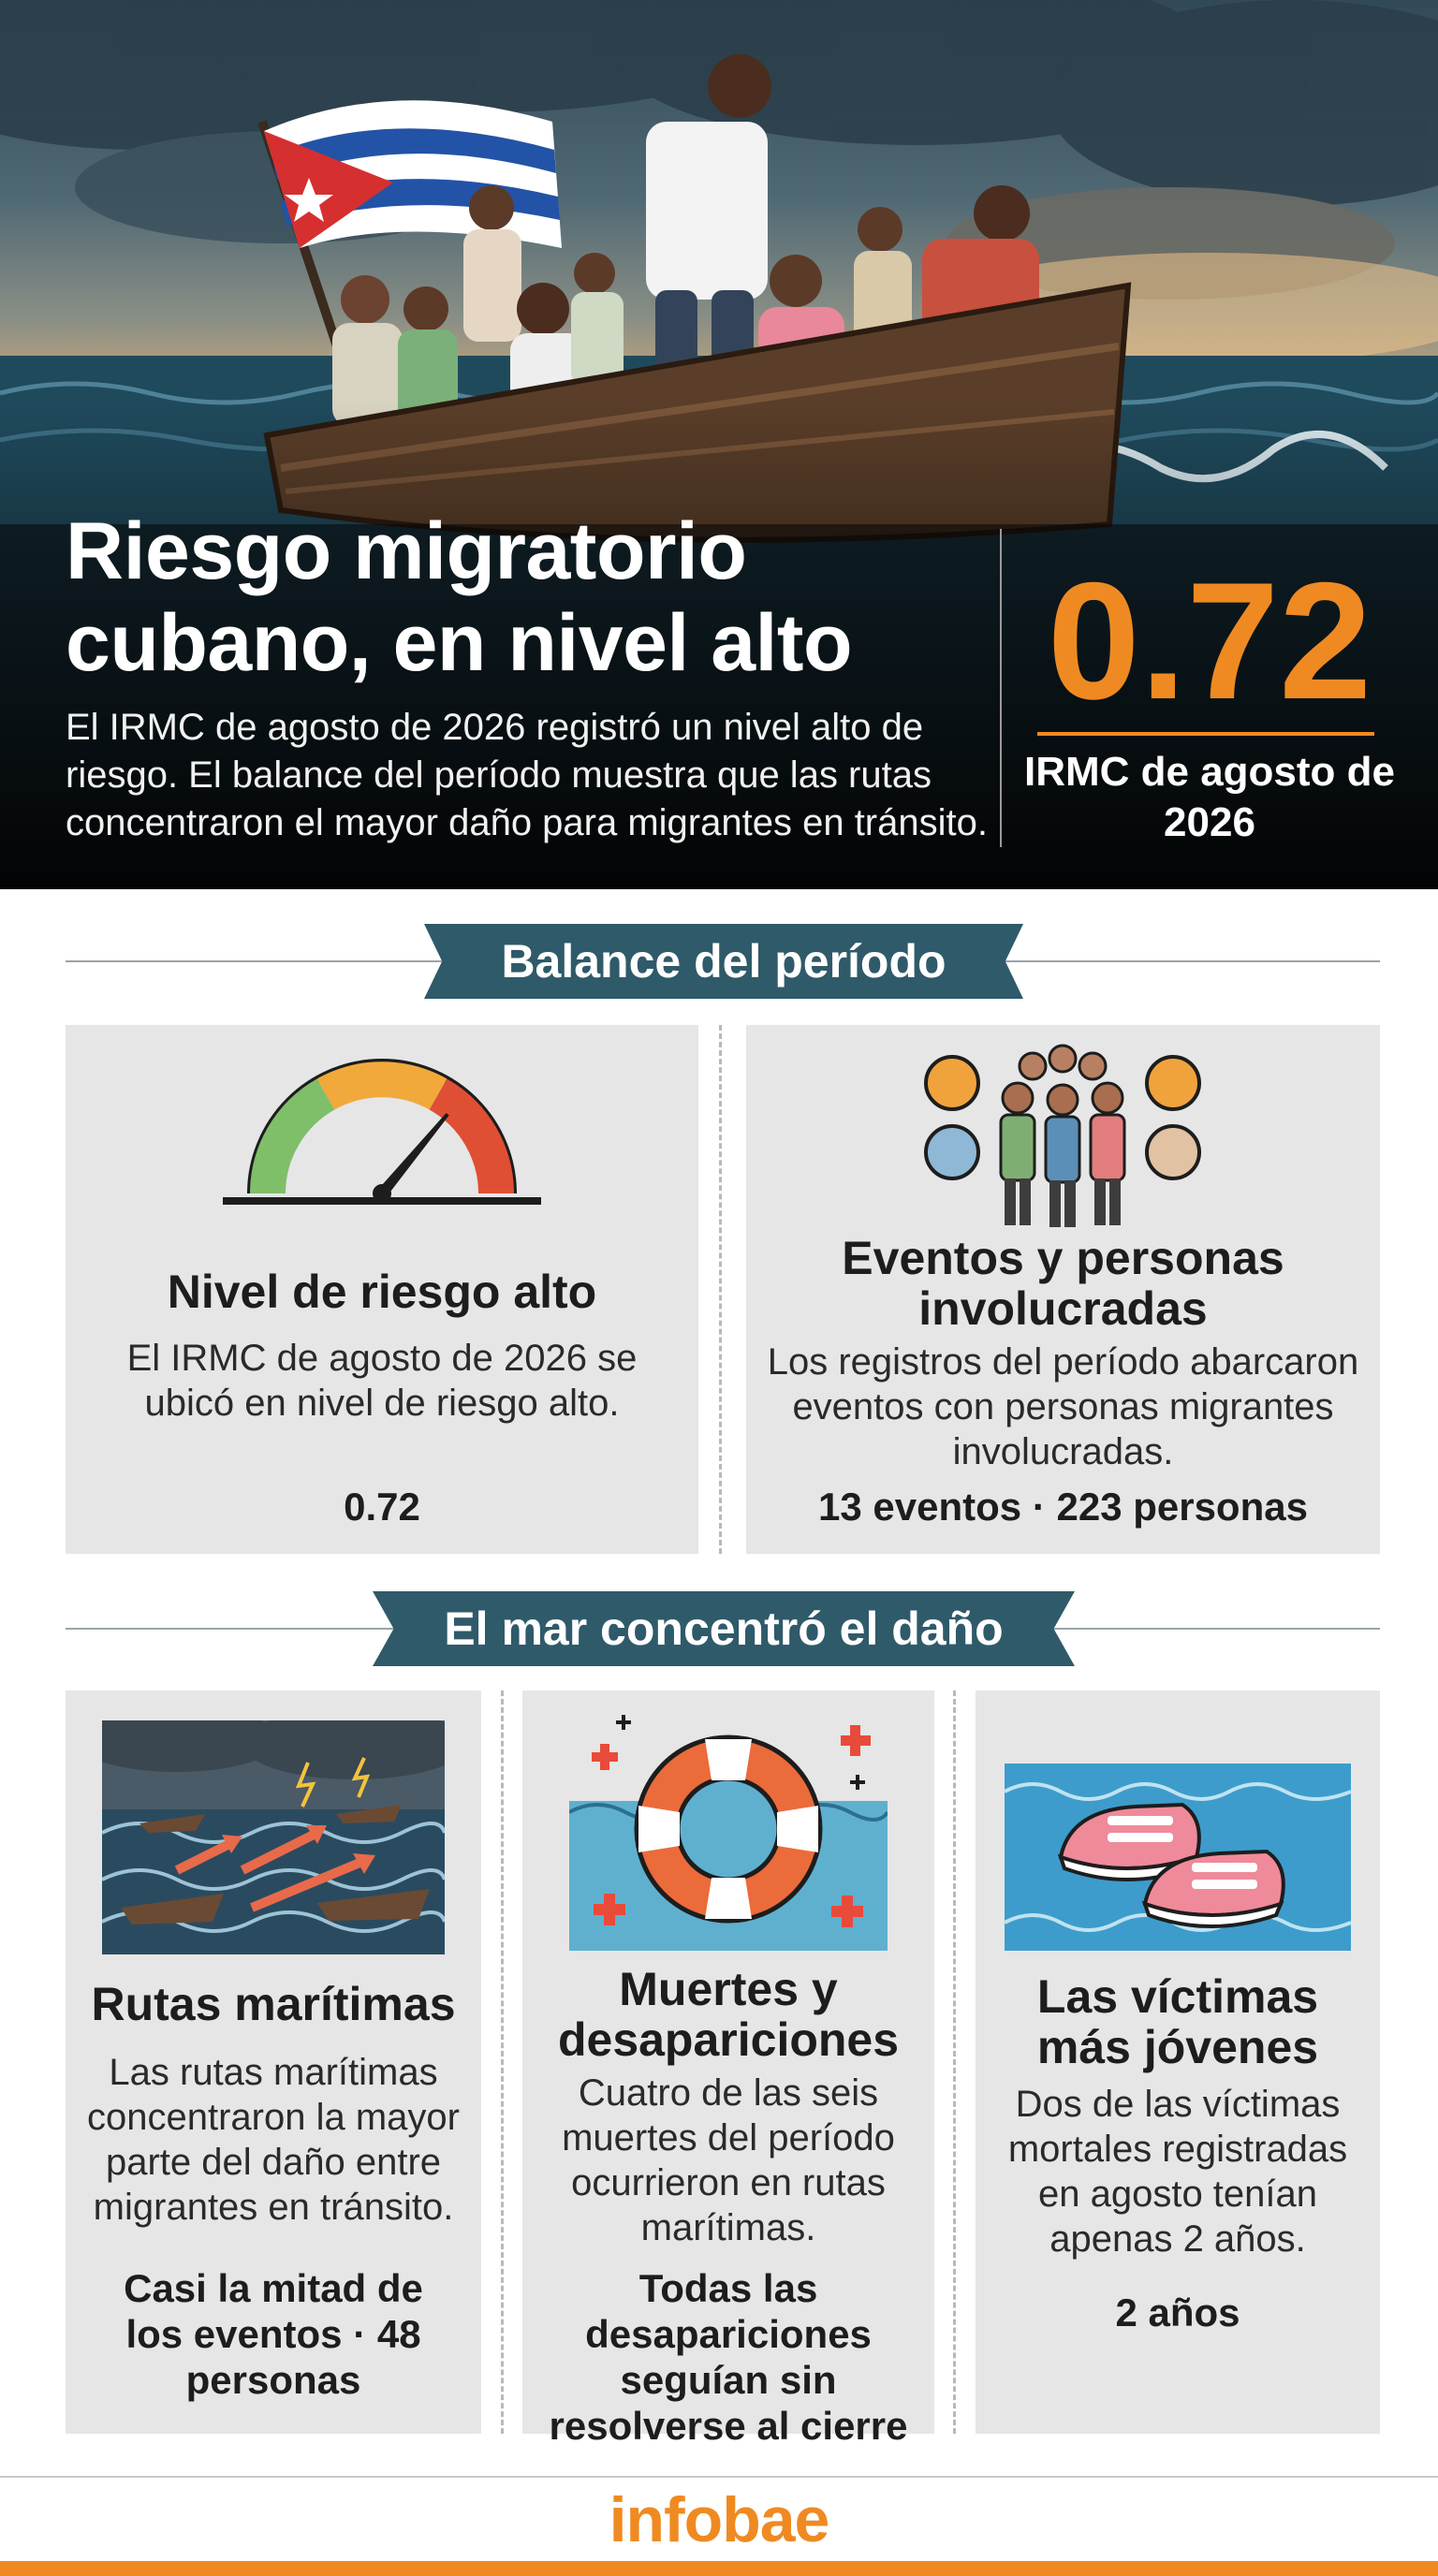  Describe the element at coordinates (1063, 1283) in the screenshot. I see `card-events-people-title: Eventos y personas involucradas` at that location.